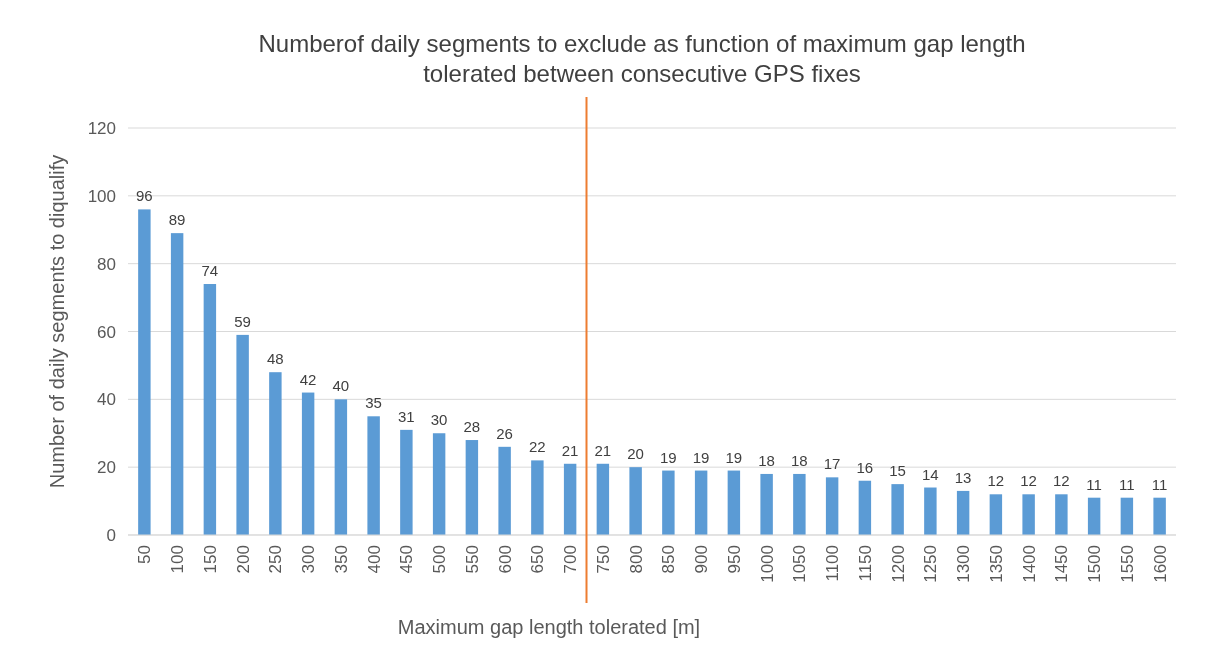 The width and height of the screenshot is (1216, 657). Describe the element at coordinates (833, 563) in the screenshot. I see `x-tick-label: 1100` at that location.